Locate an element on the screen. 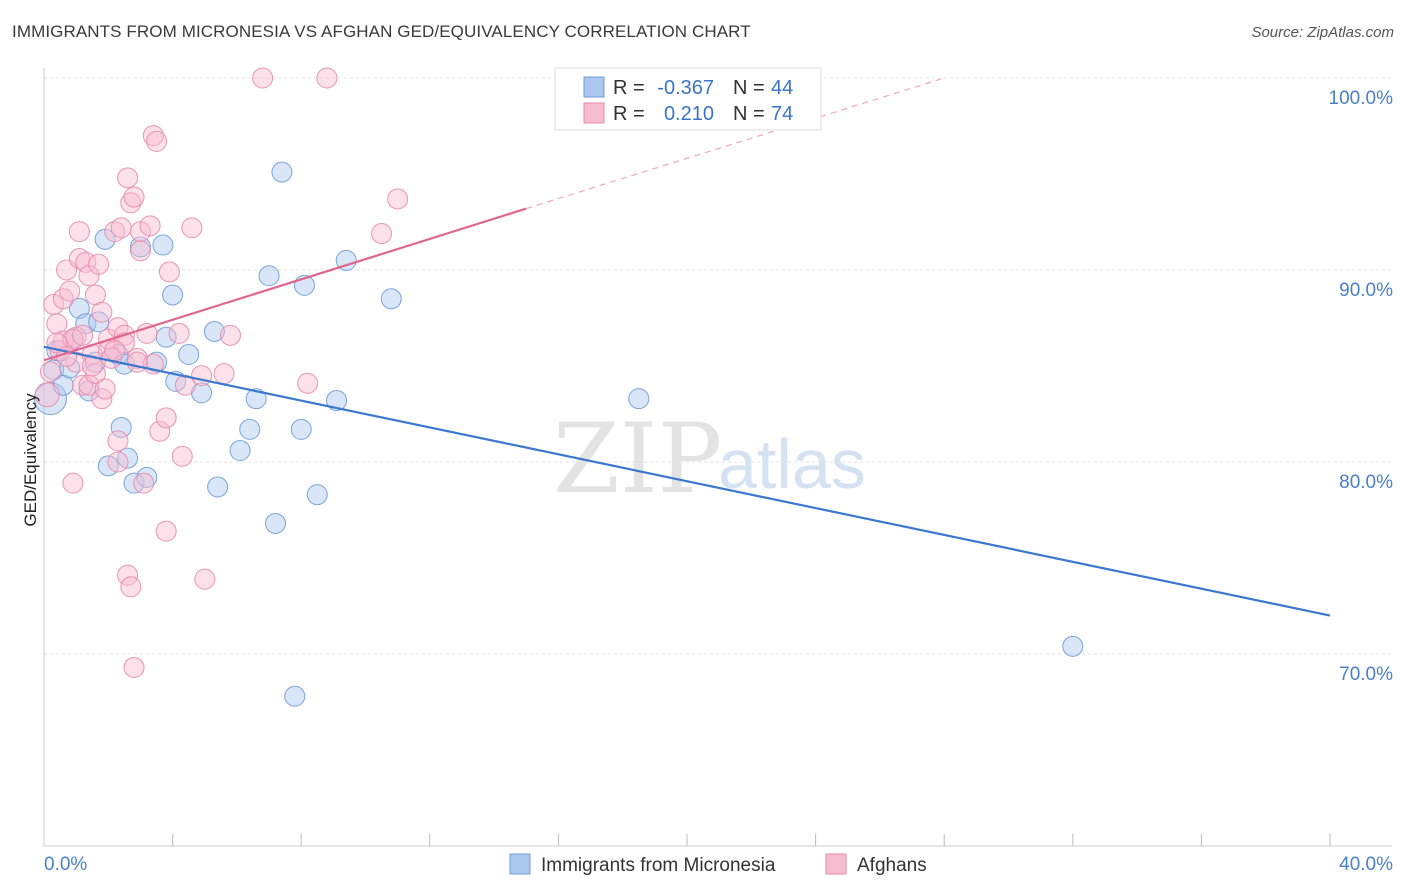 The image size is (1406, 892). afghan-trend-extension is located at coordinates (735, 143).